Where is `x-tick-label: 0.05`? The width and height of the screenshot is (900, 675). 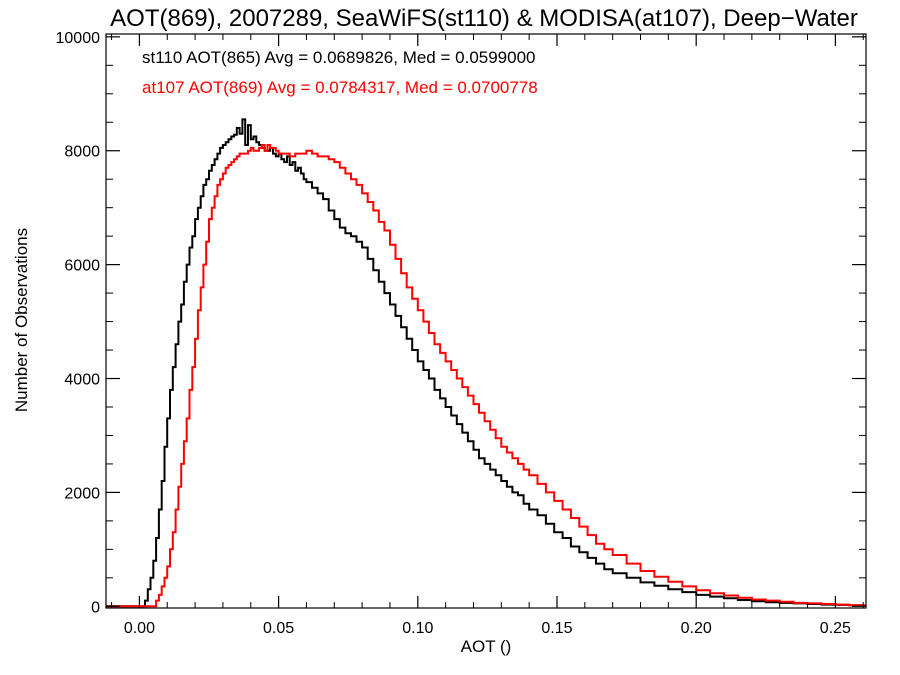 x-tick-label: 0.05 is located at coordinates (278, 628).